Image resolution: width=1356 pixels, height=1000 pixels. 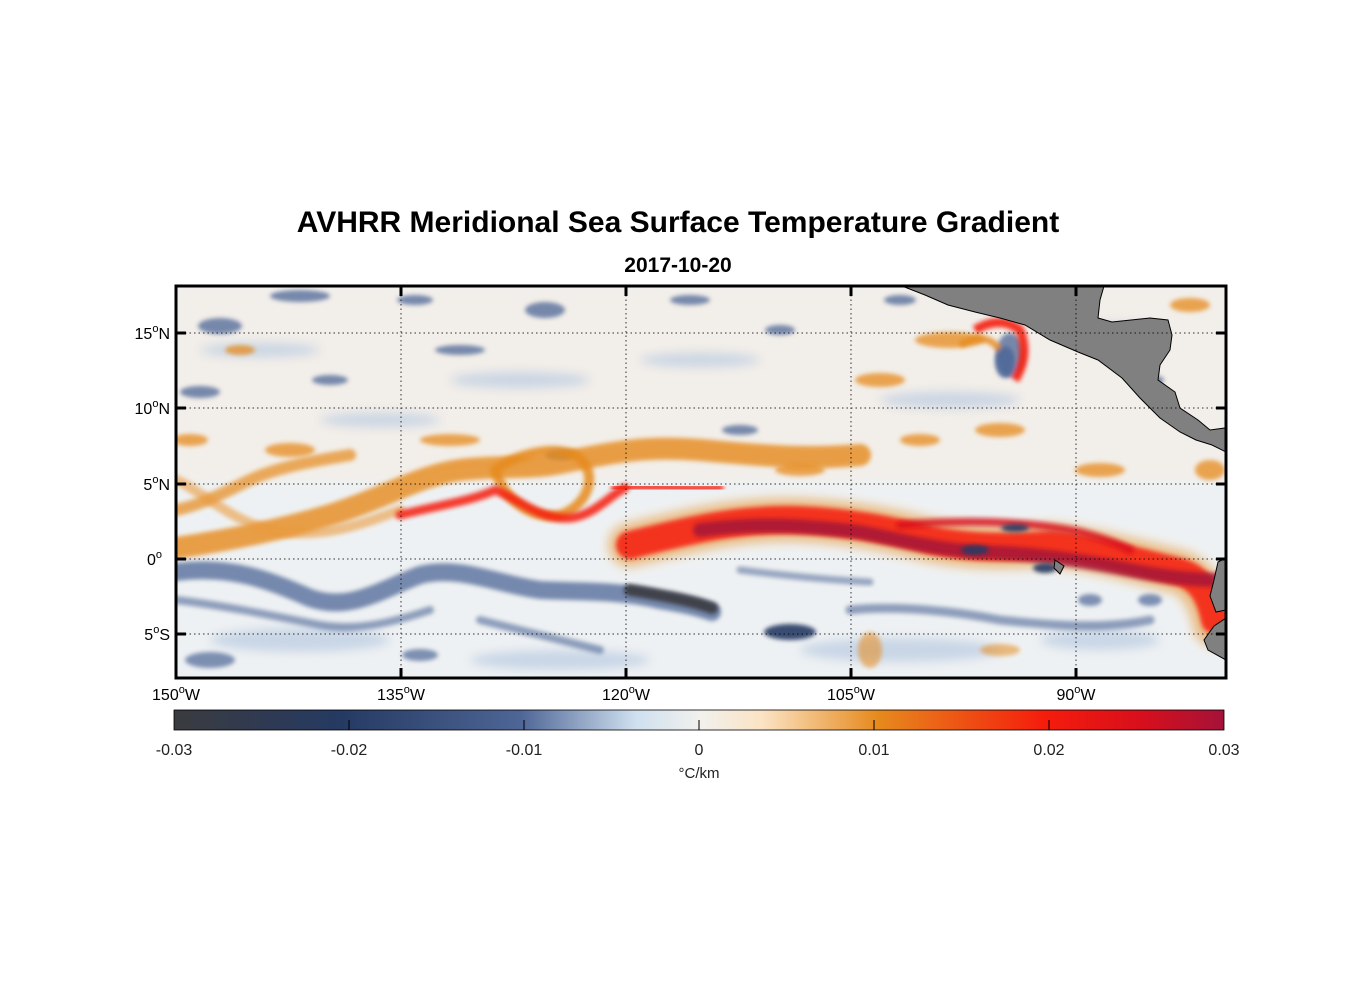 I want to click on colorbar-tick-label: 0.02, so click(x=1048, y=750).